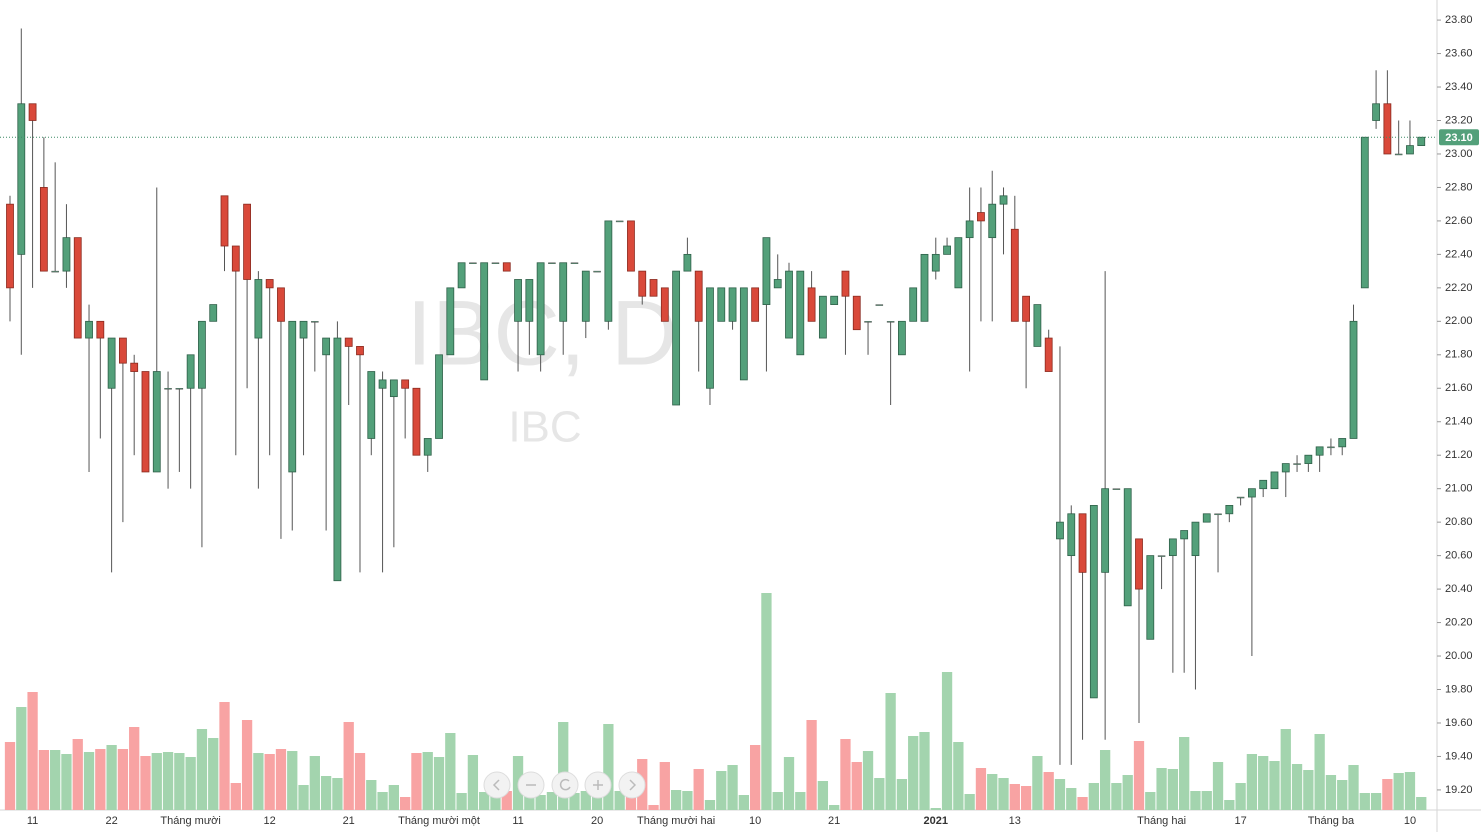 This screenshot has width=1481, height=832. Describe the element at coordinates (439, 821) in the screenshot. I see `x-tick-label: Tháng mười một` at that location.